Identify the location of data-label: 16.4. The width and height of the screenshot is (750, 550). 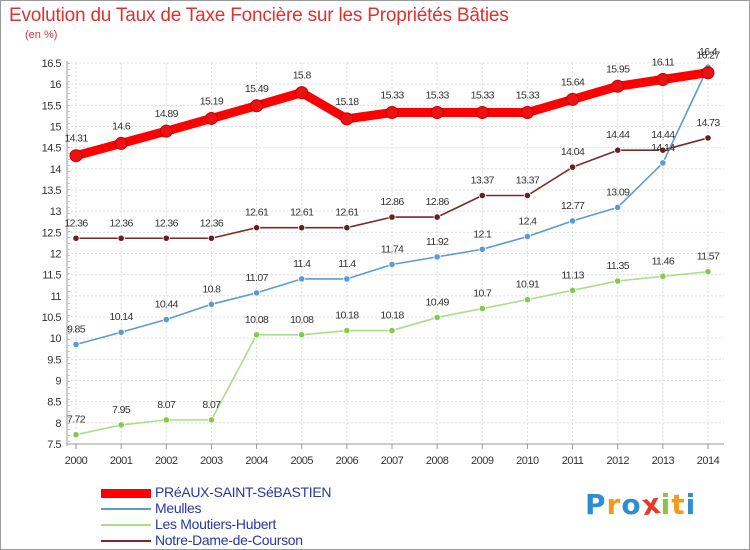
(708, 52).